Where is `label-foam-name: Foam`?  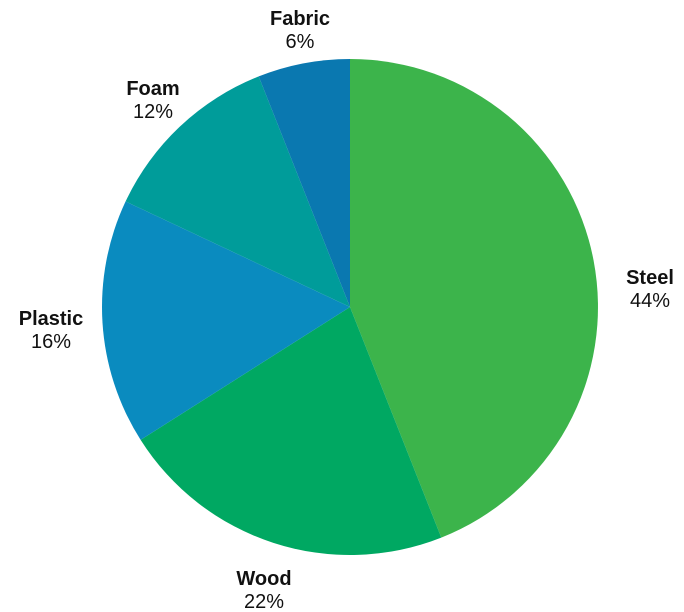
label-foam-name: Foam is located at coordinates (152, 89).